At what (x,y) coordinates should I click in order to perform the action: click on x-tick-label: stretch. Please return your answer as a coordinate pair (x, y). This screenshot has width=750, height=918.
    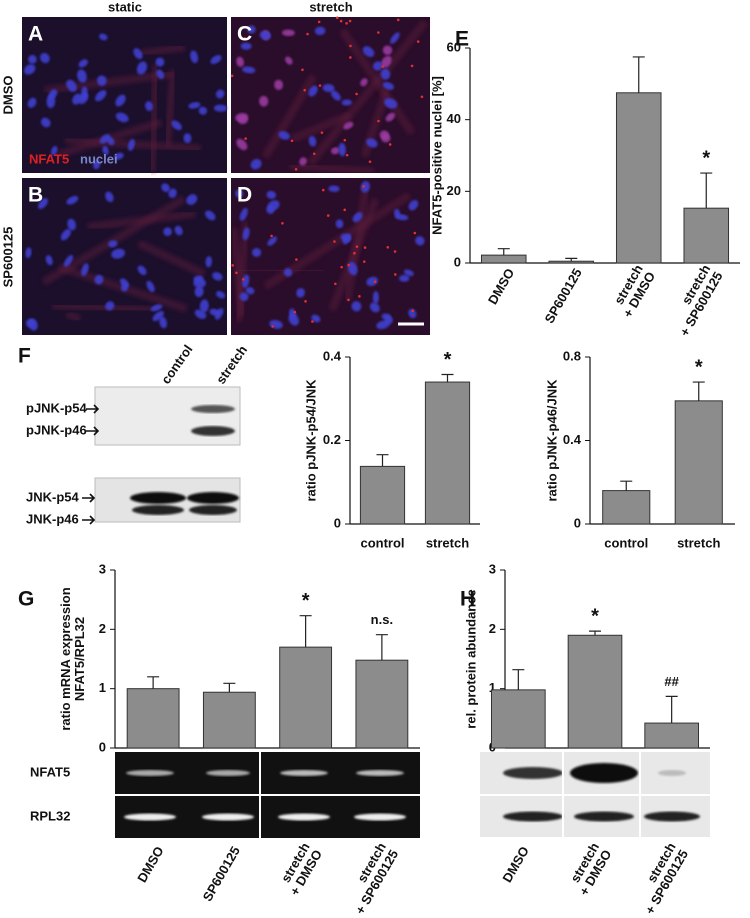
    Looking at the image, I should click on (447, 542).